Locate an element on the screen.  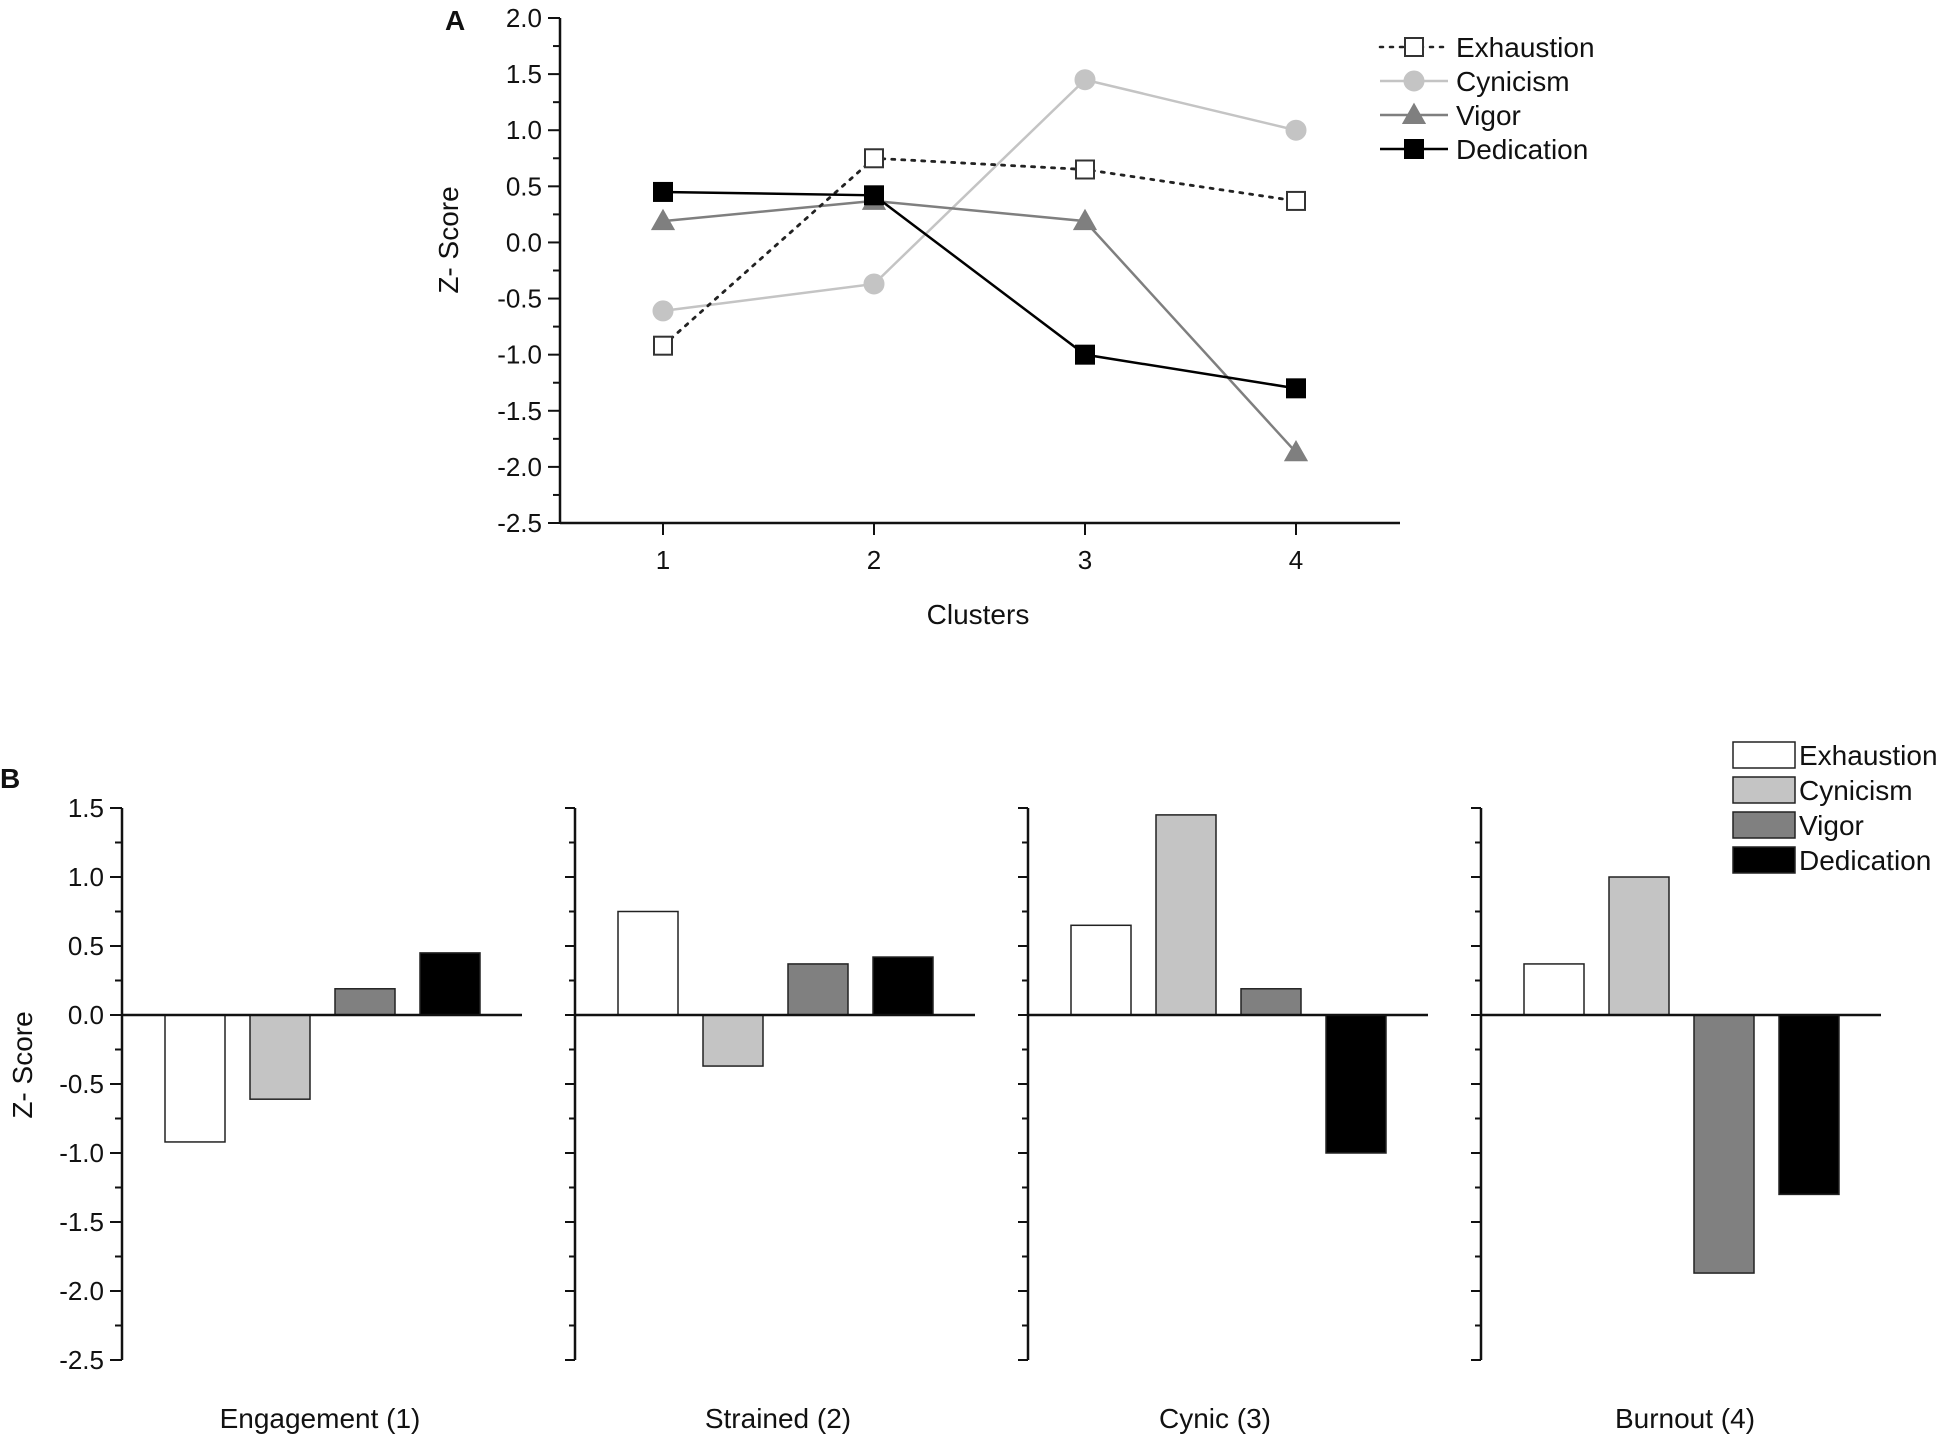
panel-a-series-vigor is located at coordinates (979, 325).